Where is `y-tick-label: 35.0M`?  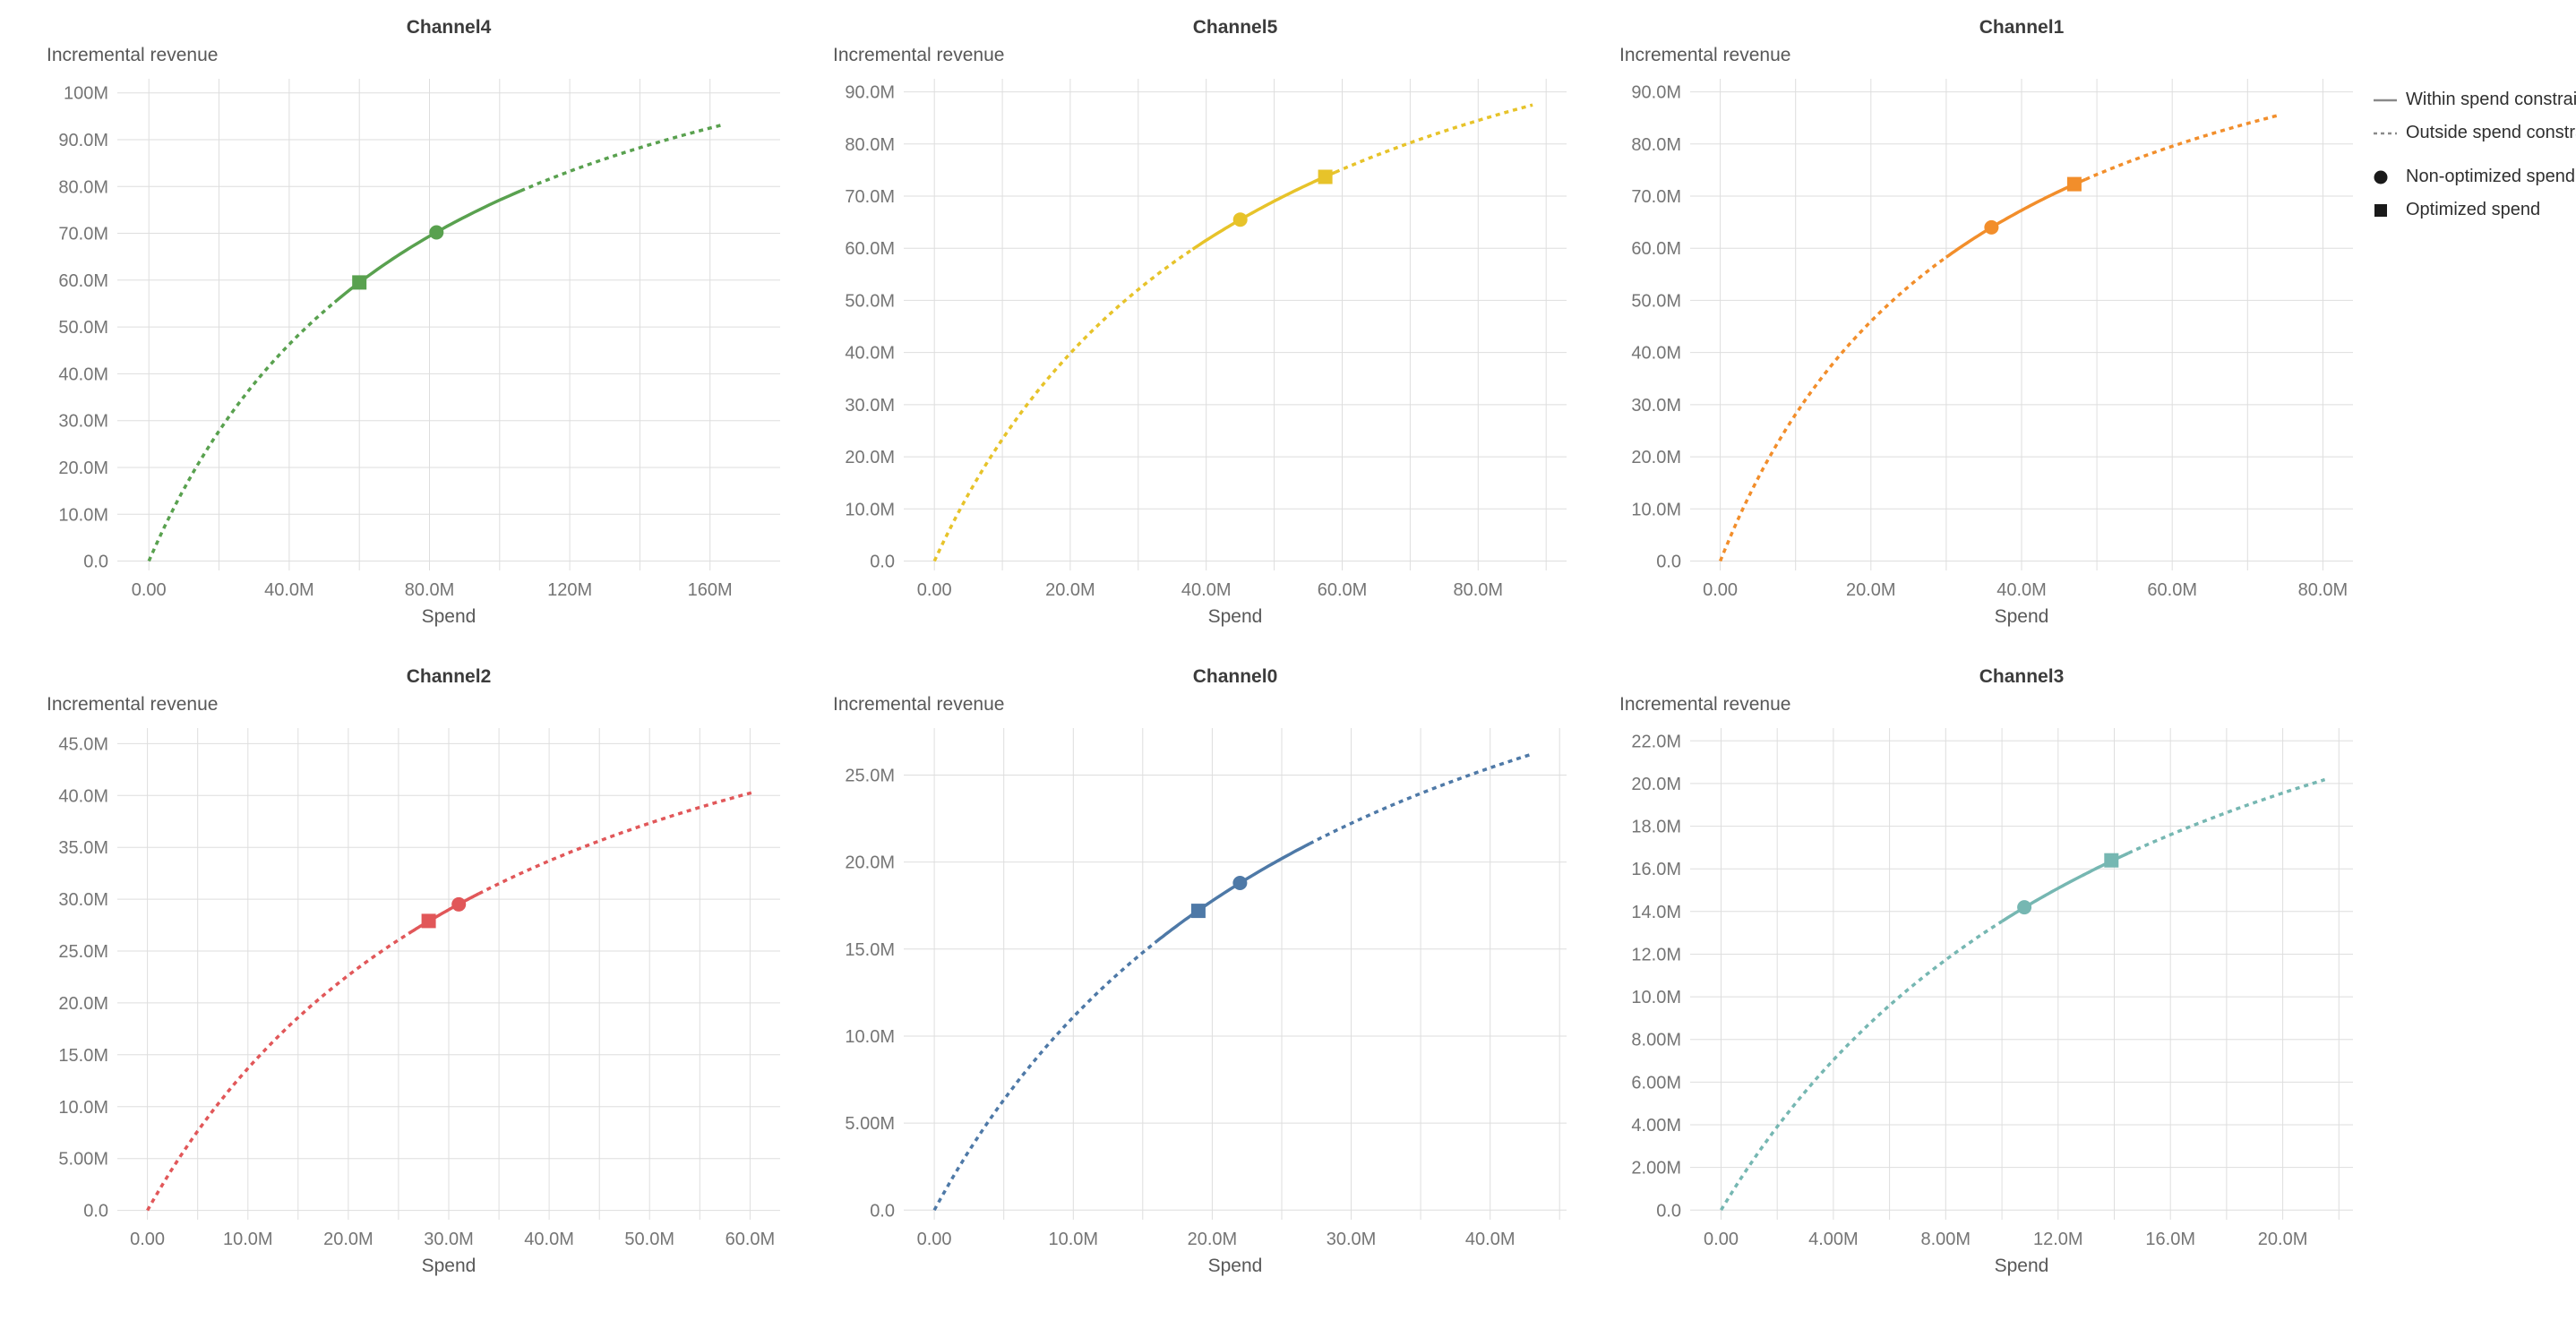 y-tick-label: 35.0M is located at coordinates (83, 848).